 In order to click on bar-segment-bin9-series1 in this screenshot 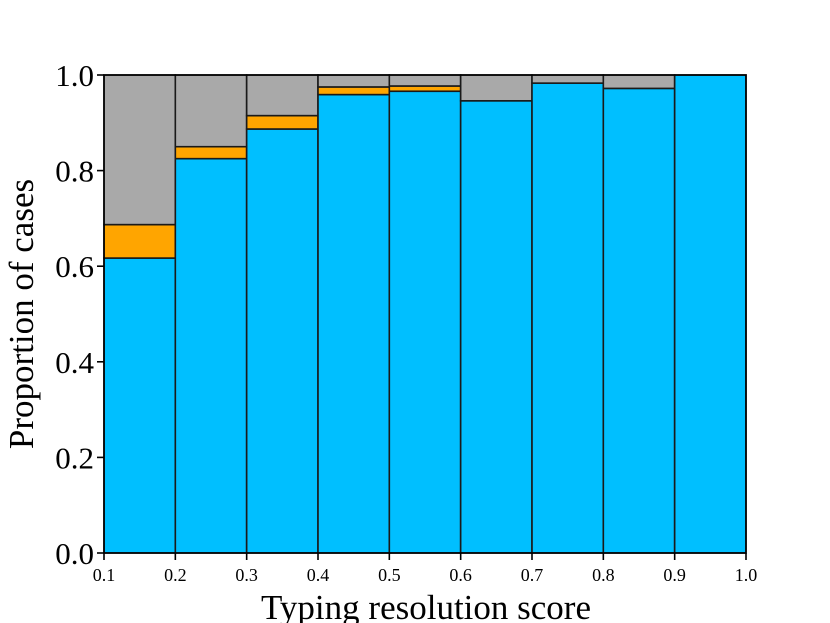, I will do `click(710, 314)`.